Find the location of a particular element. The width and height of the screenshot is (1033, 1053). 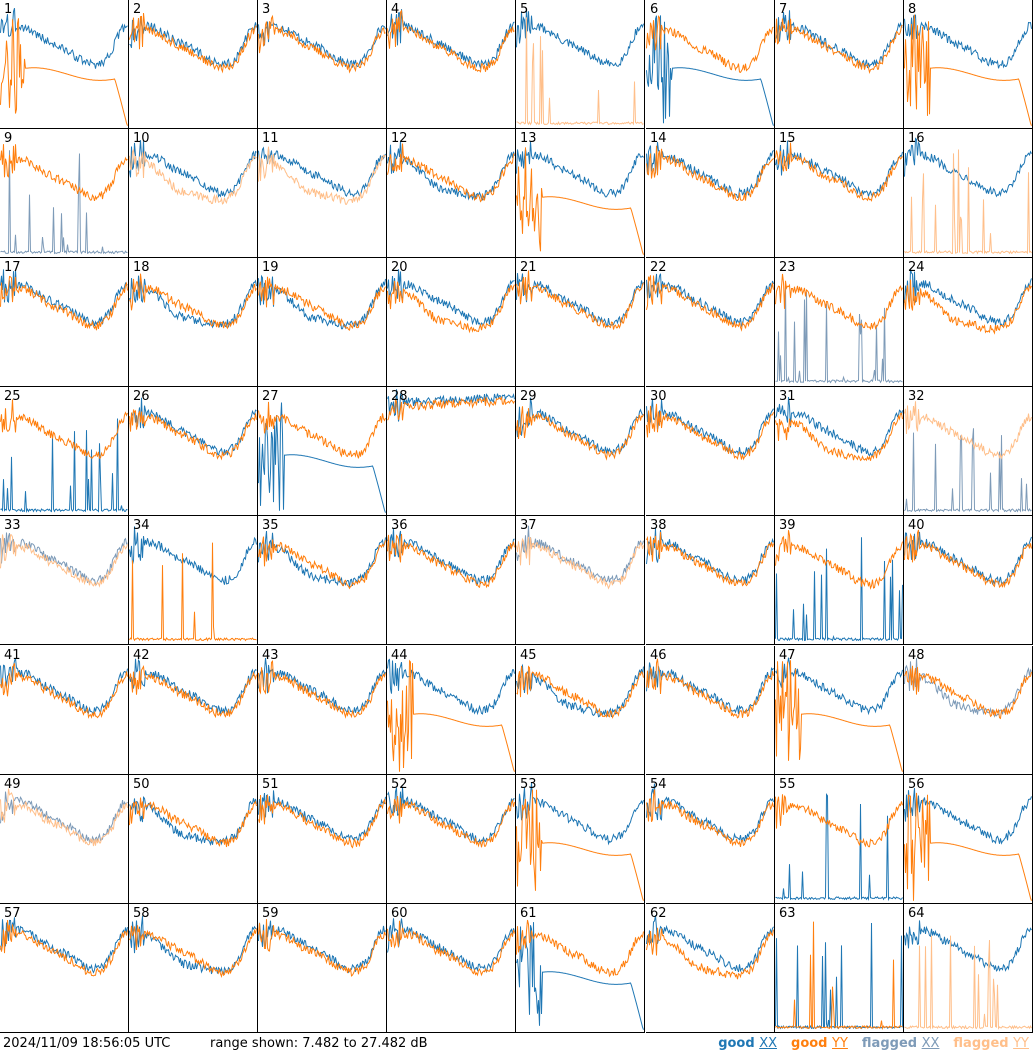

panel: 20 is located at coordinates (451, 322).